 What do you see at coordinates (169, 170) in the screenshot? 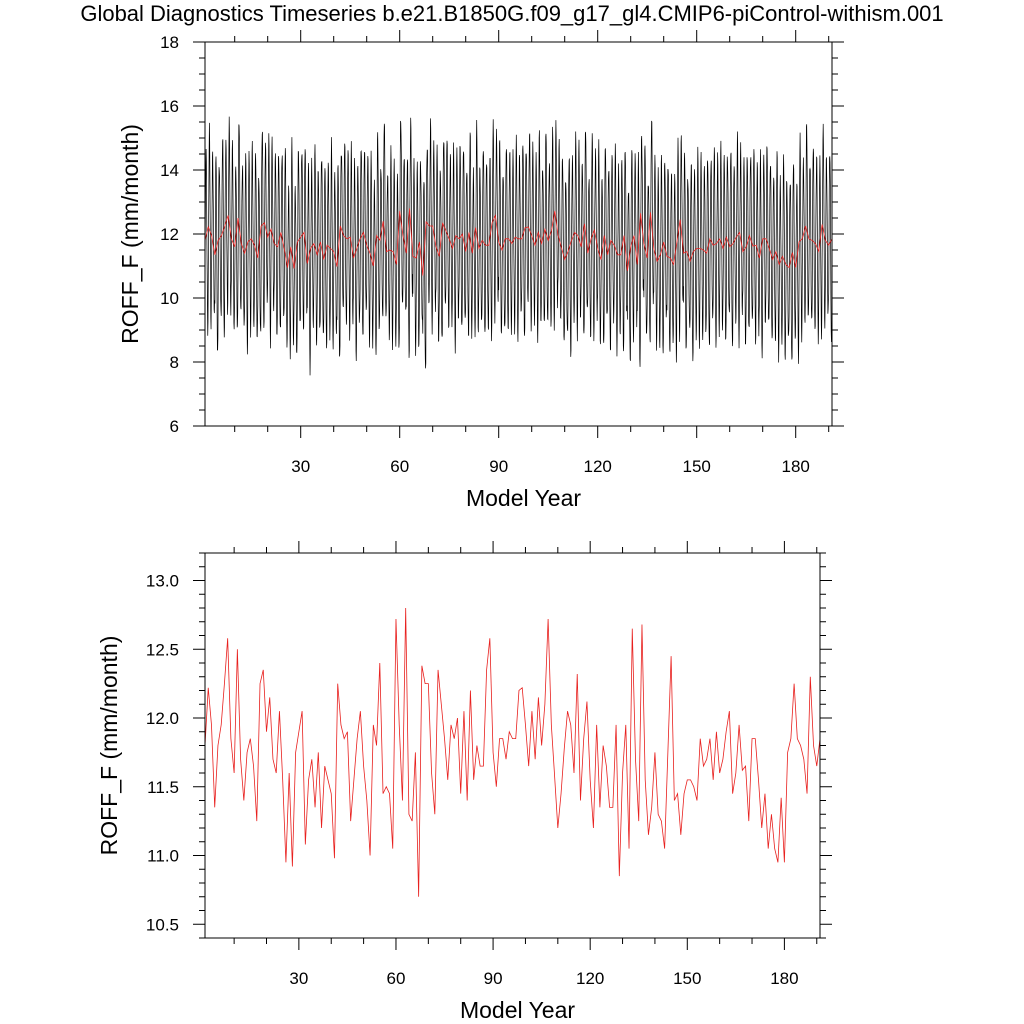
I see `y-tick-label: 14` at bounding box center [169, 170].